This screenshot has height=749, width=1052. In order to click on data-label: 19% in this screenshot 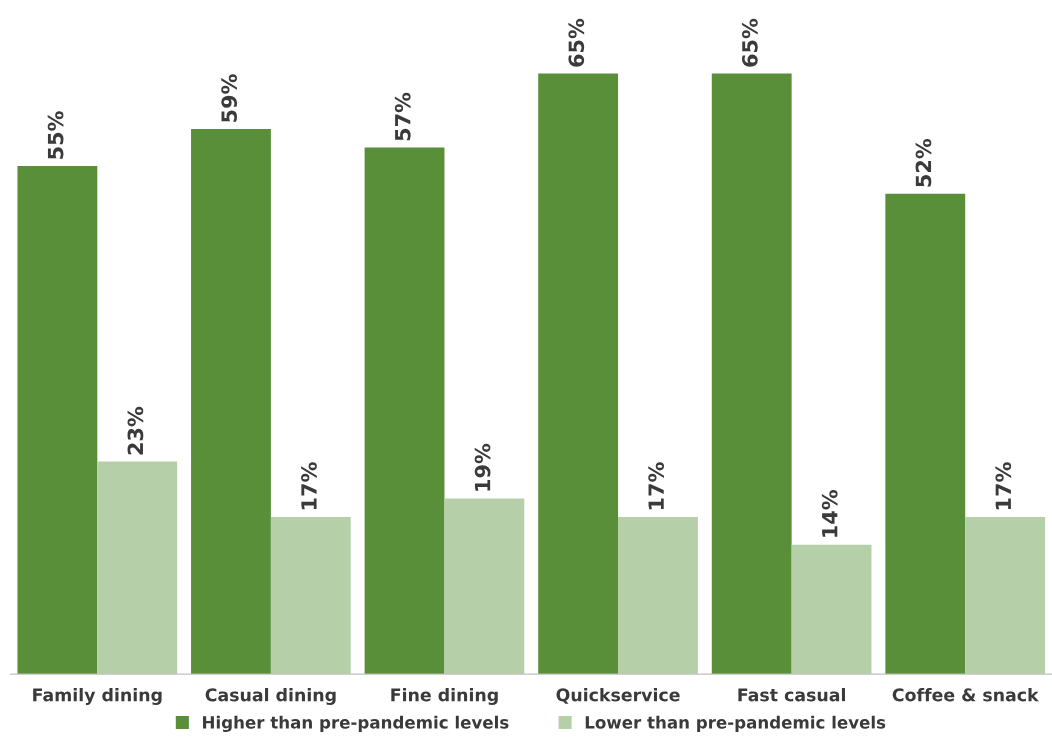, I will do `click(482, 467)`.